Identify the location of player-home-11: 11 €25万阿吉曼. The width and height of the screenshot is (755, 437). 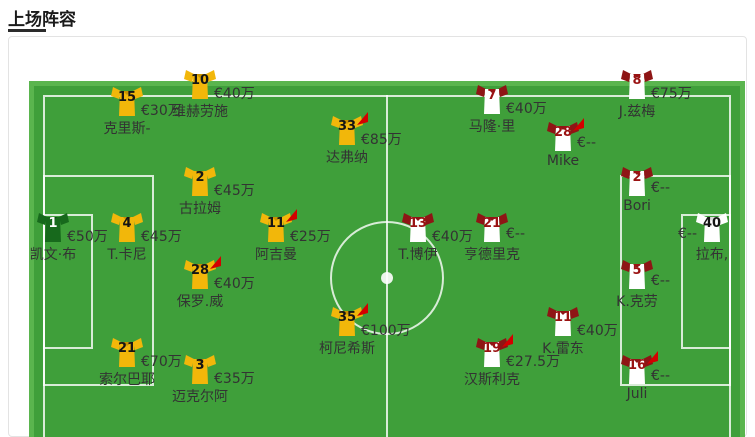
(293, 236).